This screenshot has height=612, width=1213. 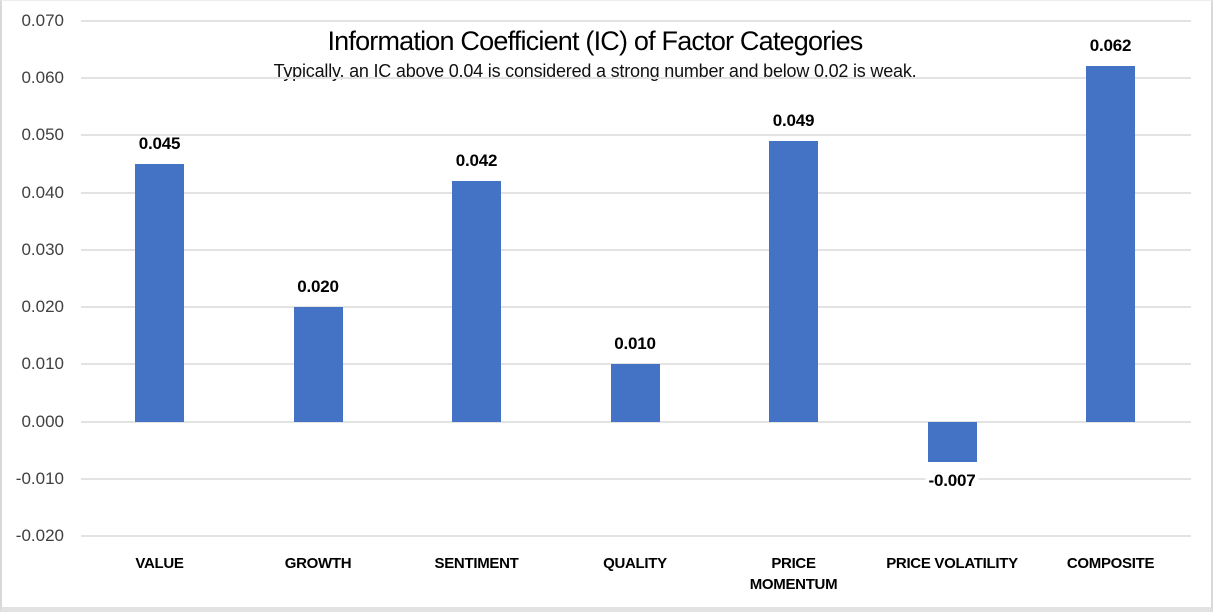 What do you see at coordinates (39, 478) in the screenshot?
I see `y-axis-tick-label: -0.010` at bounding box center [39, 478].